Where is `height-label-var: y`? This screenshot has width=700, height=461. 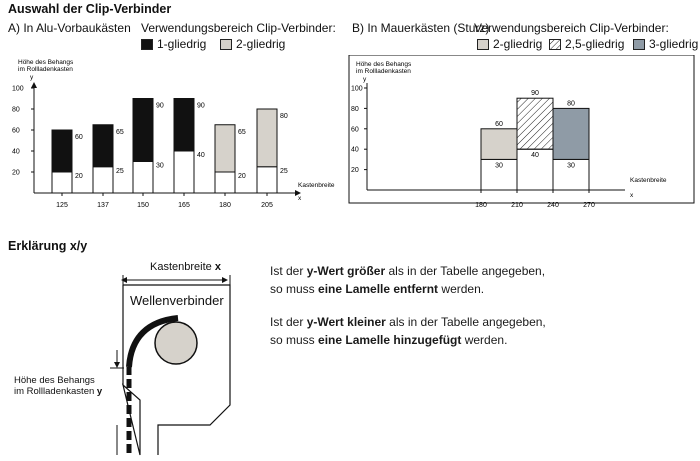 height-label-var: y is located at coordinates (99, 391).